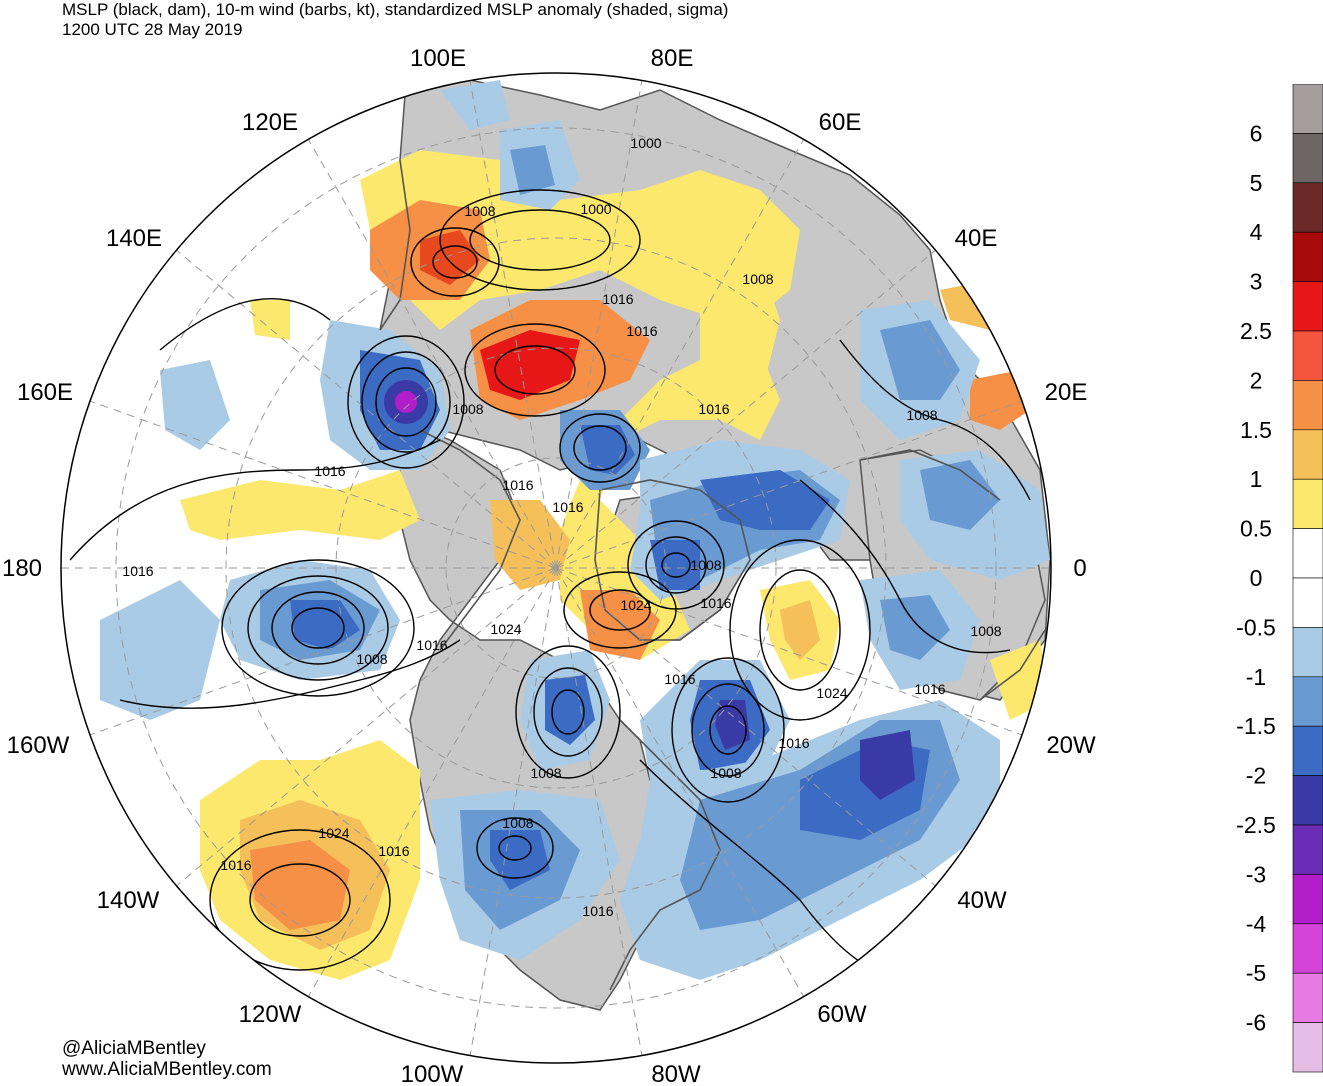 Image resolution: width=1323 pixels, height=1086 pixels. Describe the element at coordinates (1256, 133) in the screenshot. I see `colorbar-tick-label: 6` at that location.